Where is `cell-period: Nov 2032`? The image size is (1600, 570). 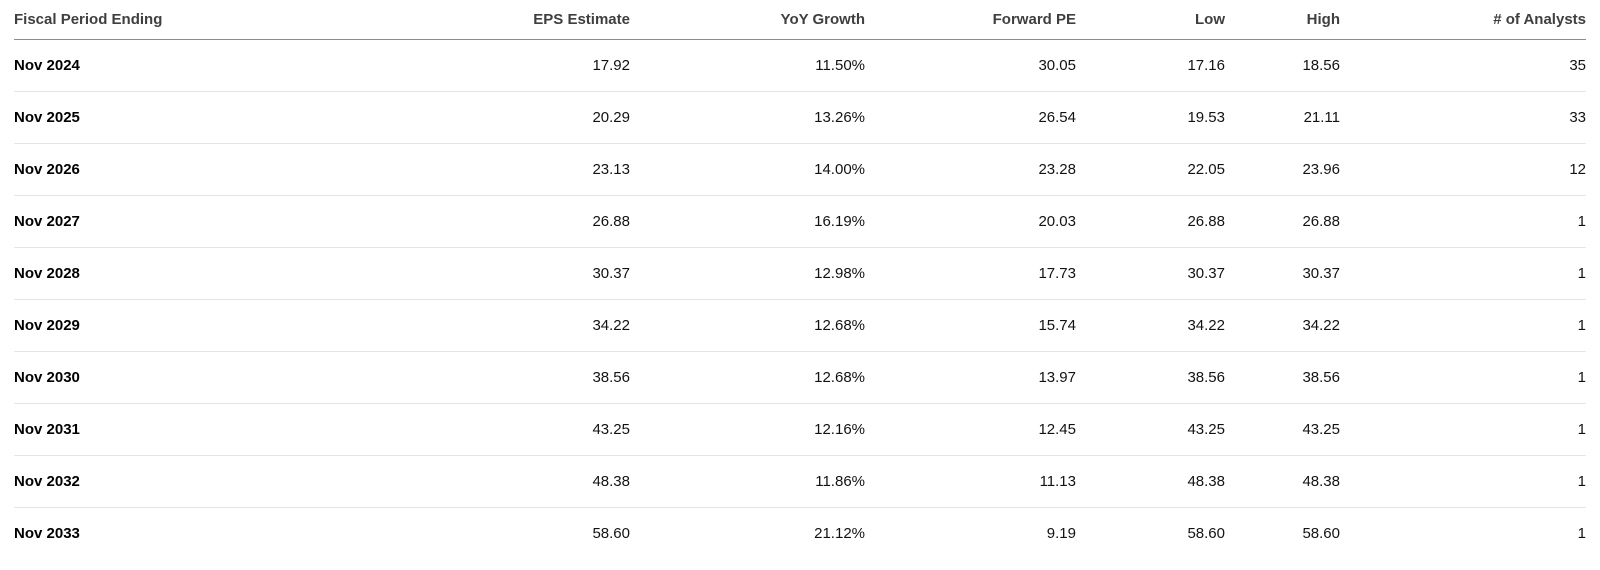
cell-period: Nov 2032 is located at coordinates (214, 481).